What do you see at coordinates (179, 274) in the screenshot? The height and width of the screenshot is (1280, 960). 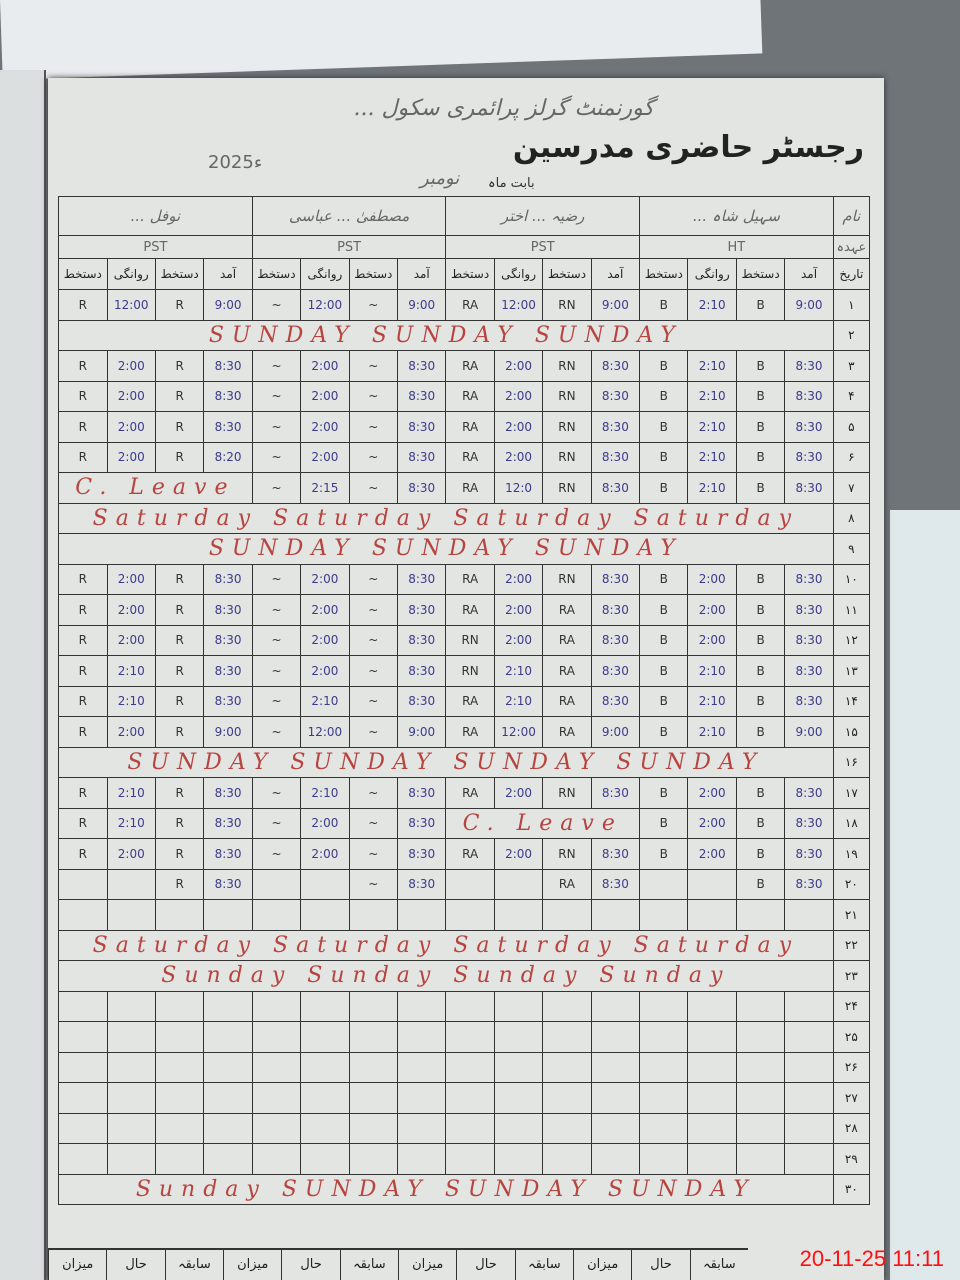 I see `column-header: دستخط` at bounding box center [179, 274].